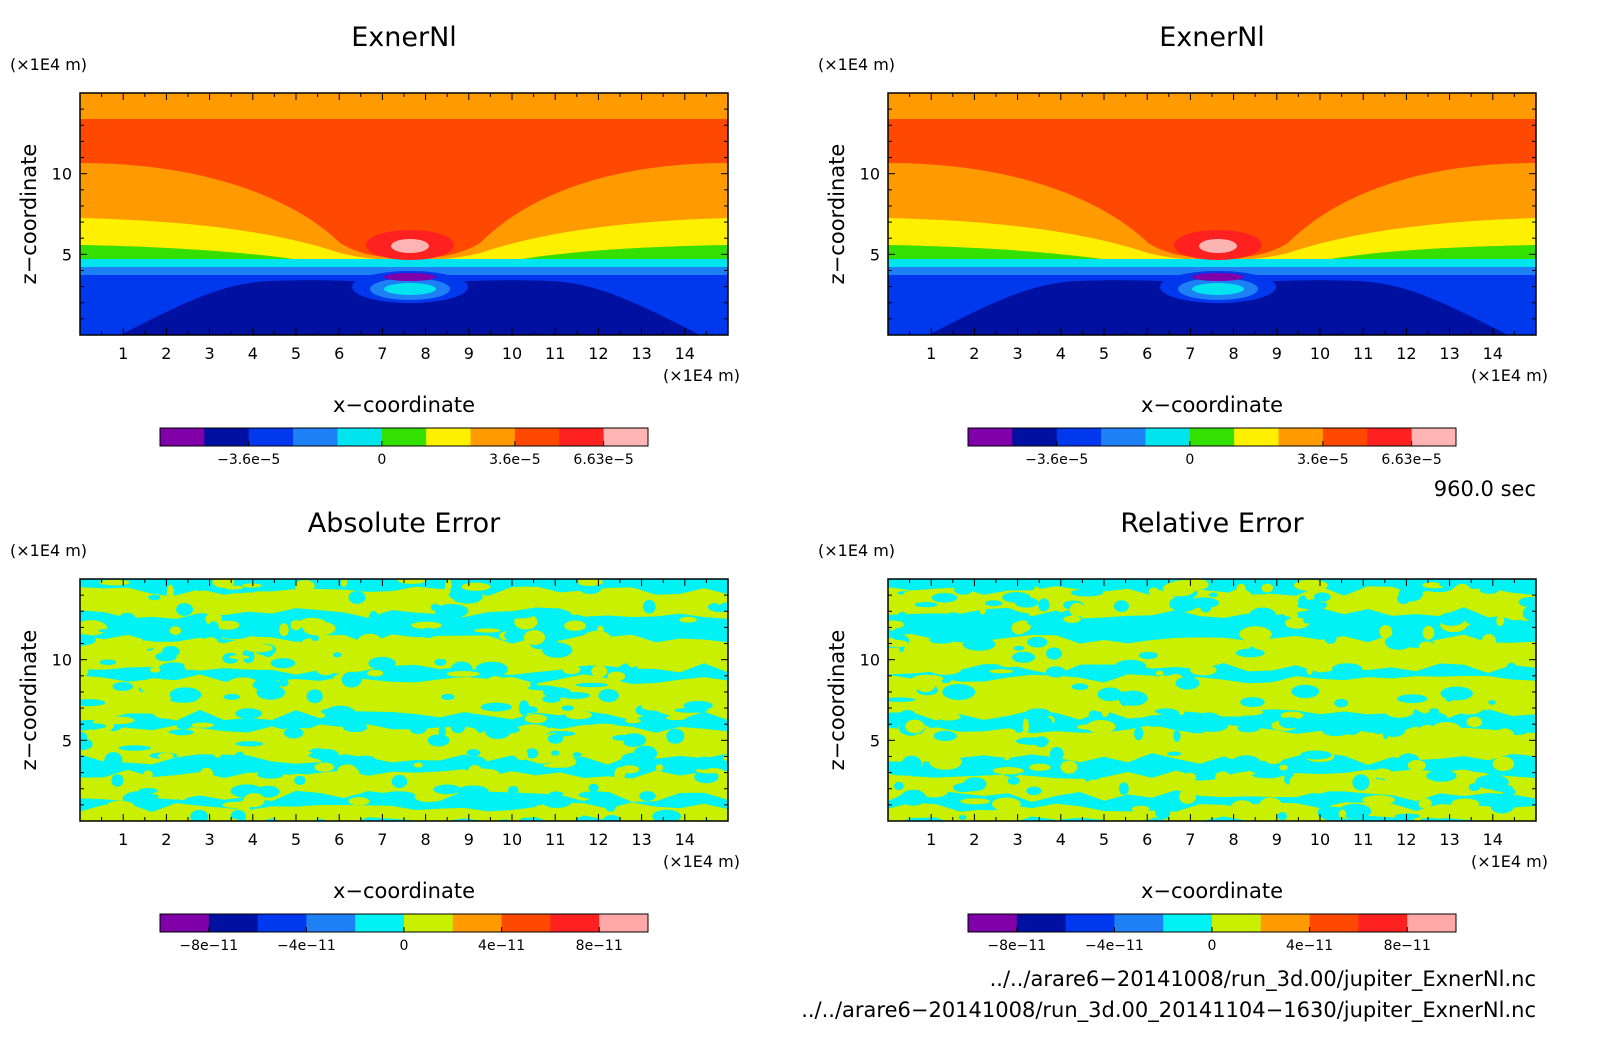  I want to click on x-tick-label: 5, so click(296, 839).